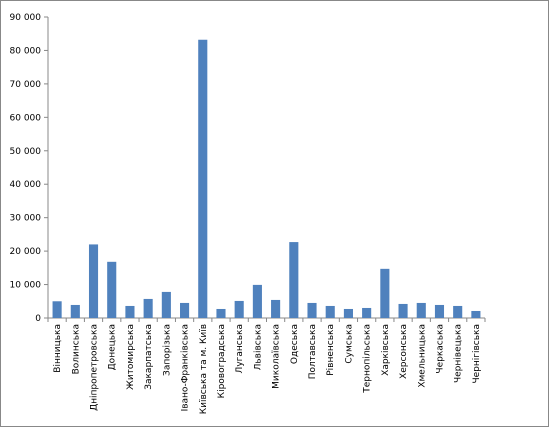  Describe the element at coordinates (26, 219) in the screenshot. I see `y-tick-label: 30 000` at that location.